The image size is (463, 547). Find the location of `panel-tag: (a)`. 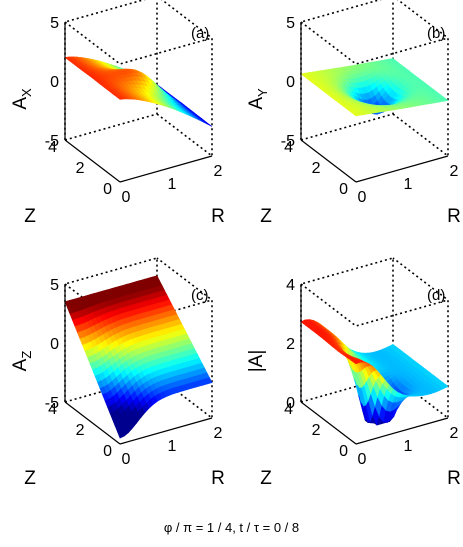

panel-tag: (a) is located at coordinates (200, 33).